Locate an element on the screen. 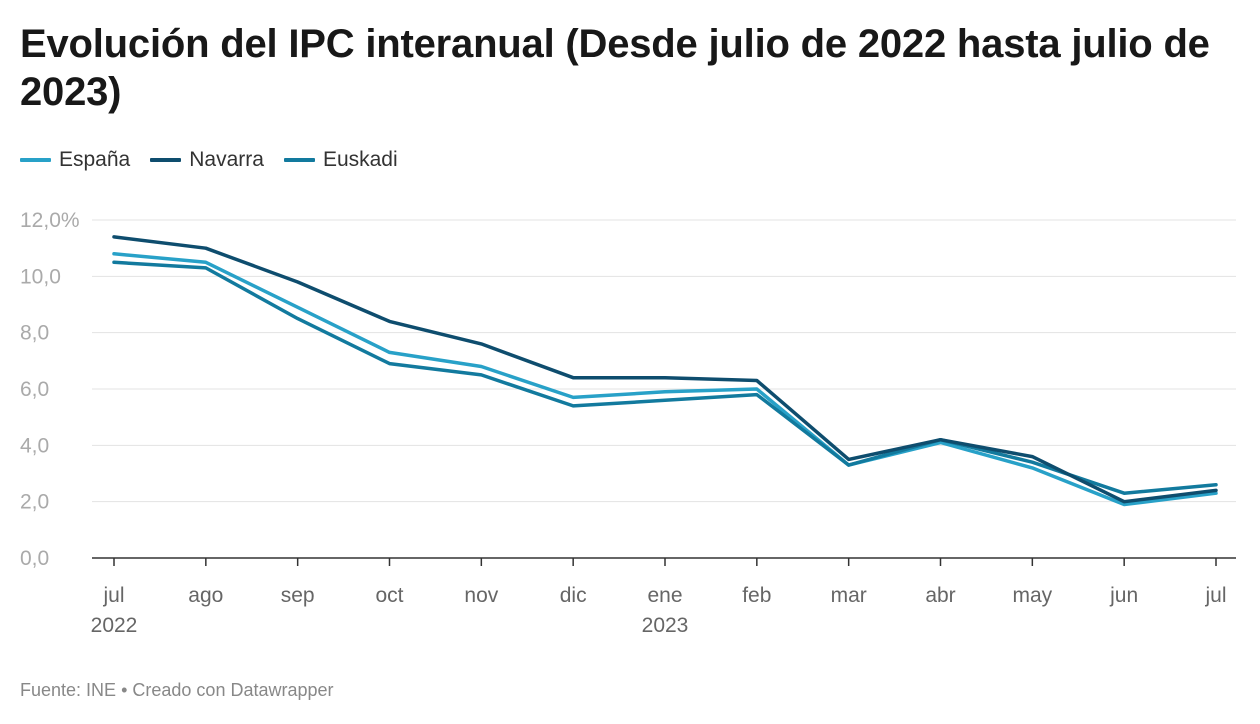  x-tick-label: ago is located at coordinates (205, 595).